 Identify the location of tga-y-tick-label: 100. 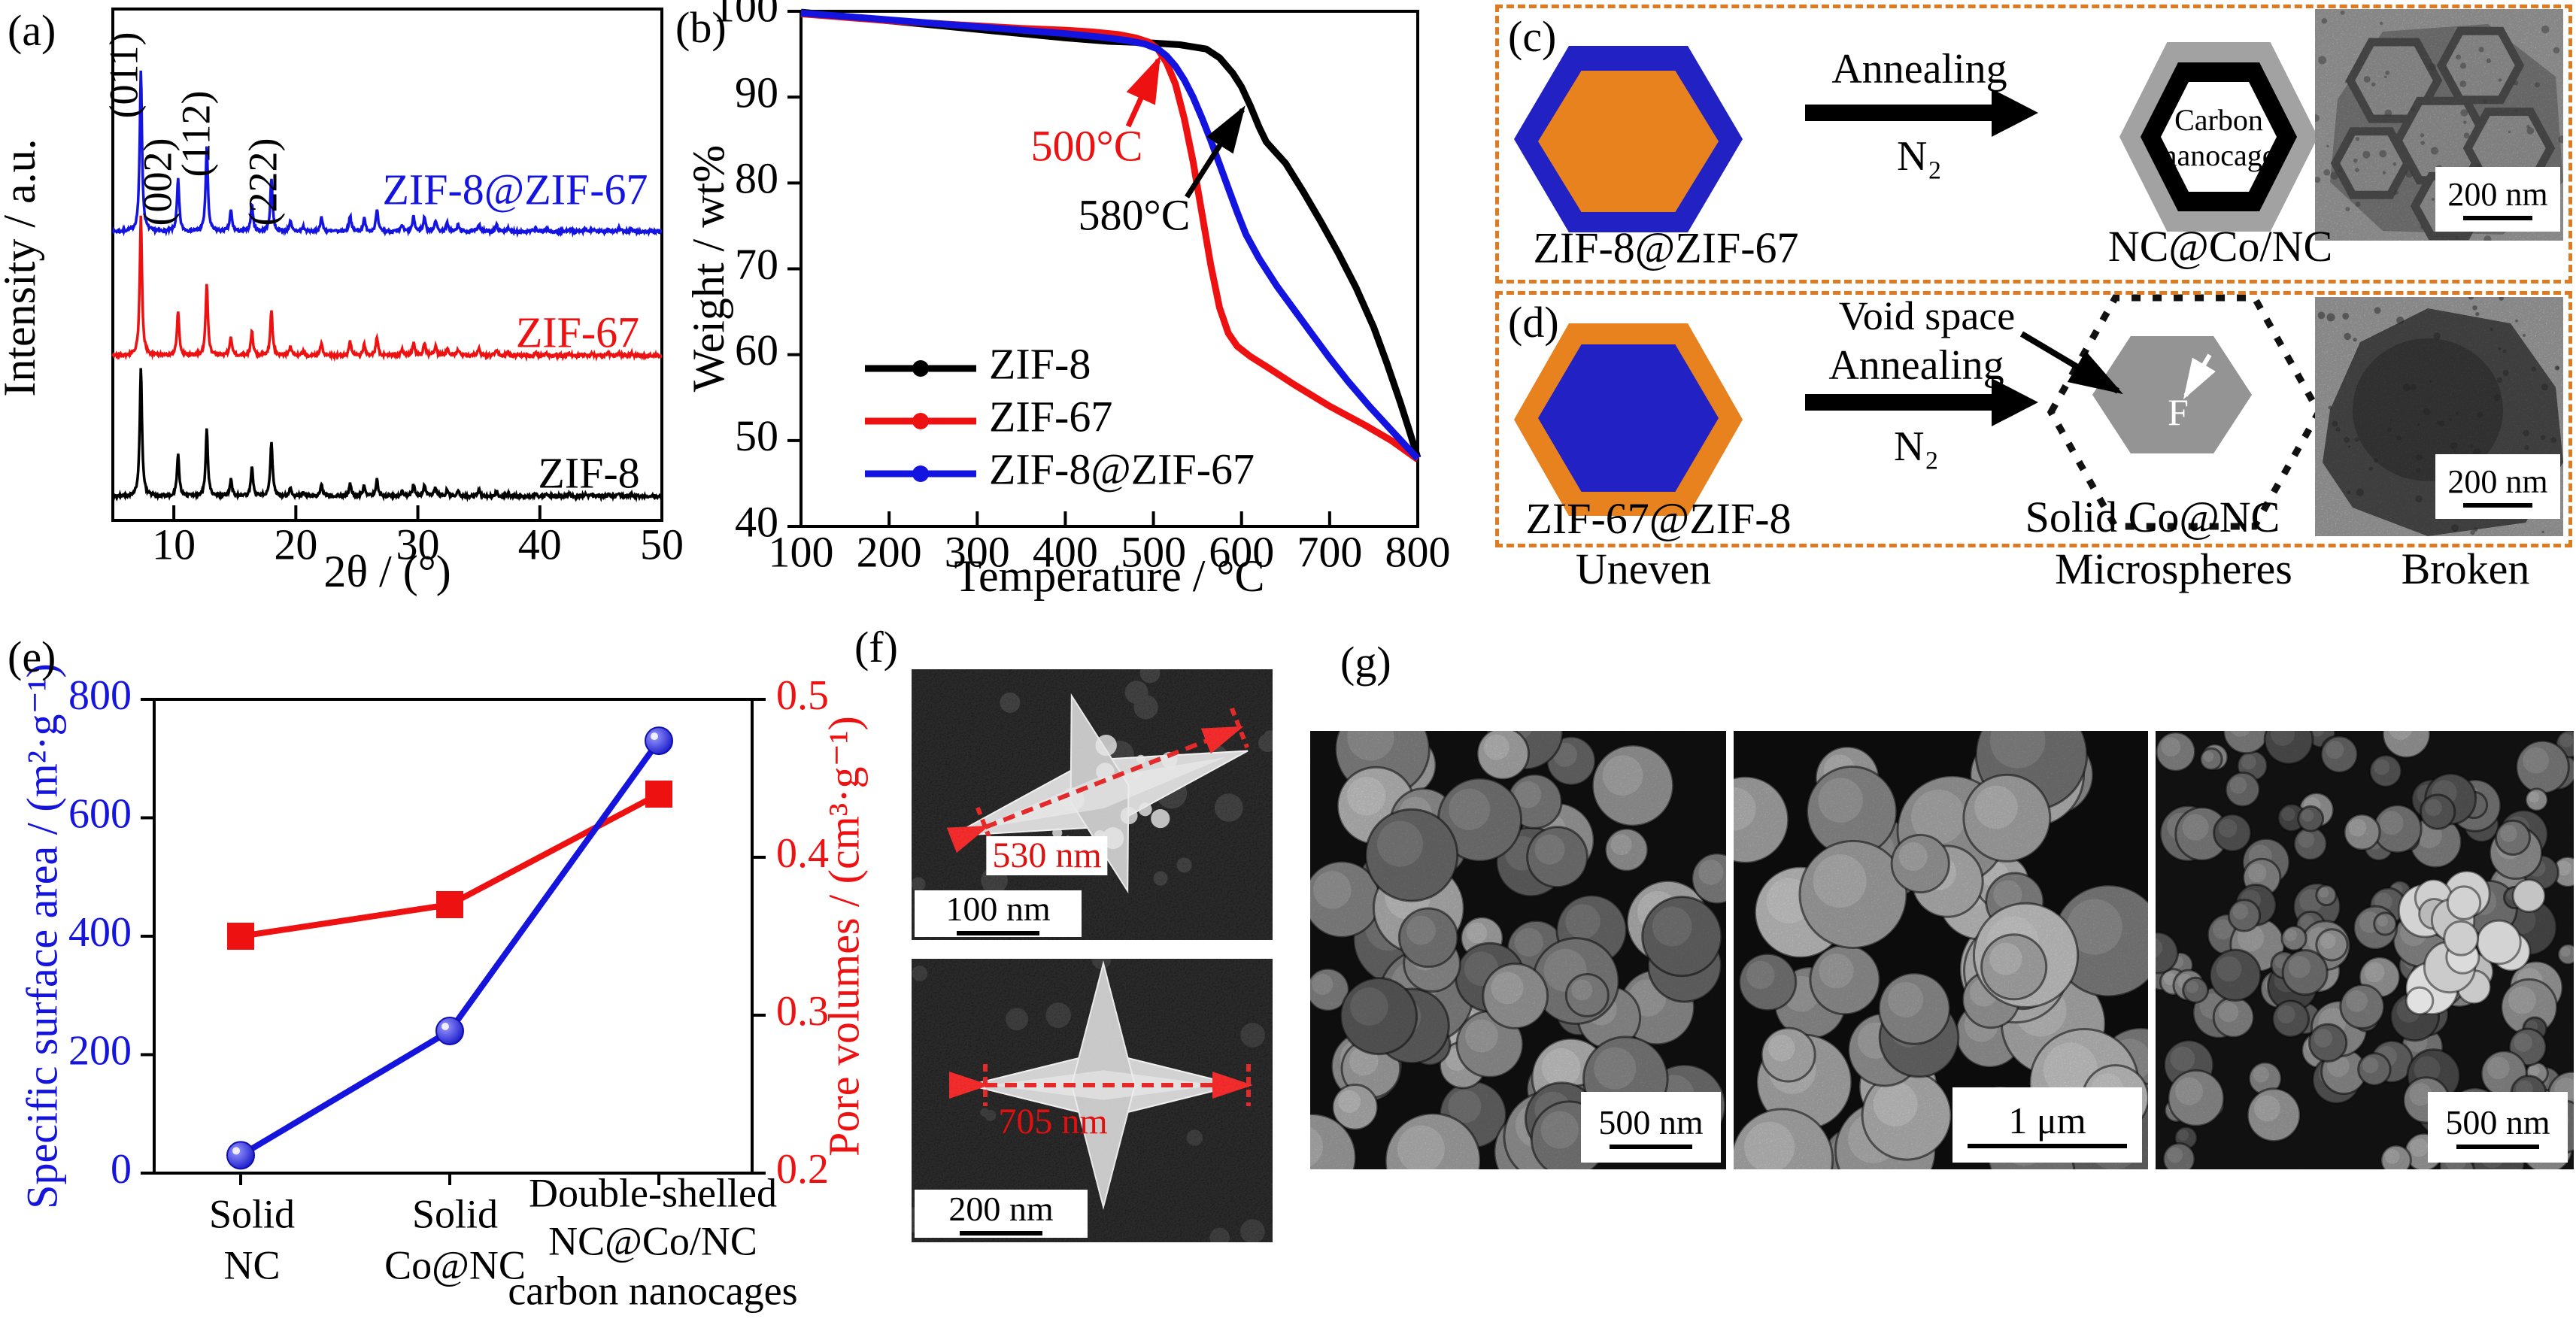
(745, 16).